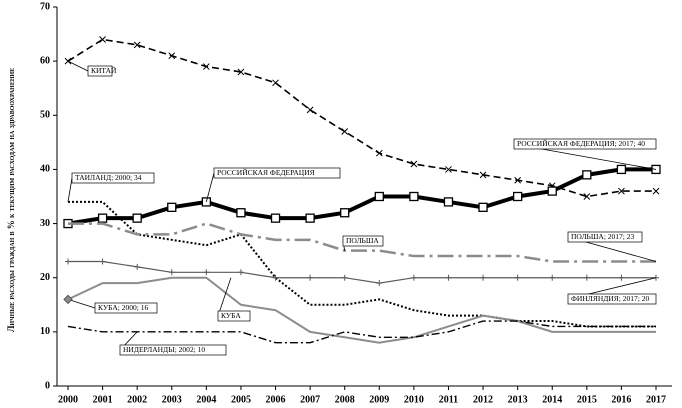 The image size is (682, 408). Describe the element at coordinates (231, 315) in the screenshot. I see `callout-label: КУБА` at that location.